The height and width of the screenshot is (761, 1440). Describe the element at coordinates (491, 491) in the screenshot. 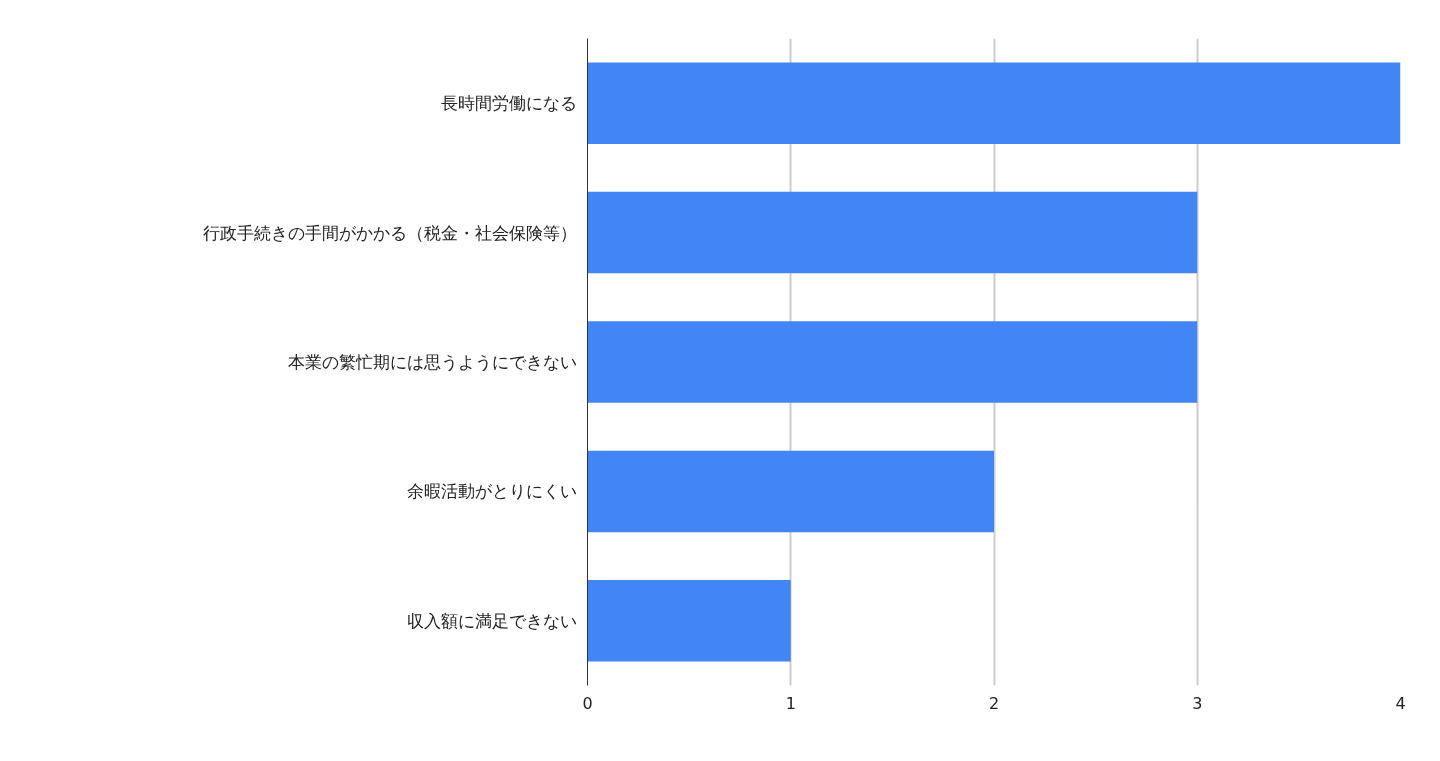

I see `y-tick-label: 余暇活動がとりにくい` at that location.